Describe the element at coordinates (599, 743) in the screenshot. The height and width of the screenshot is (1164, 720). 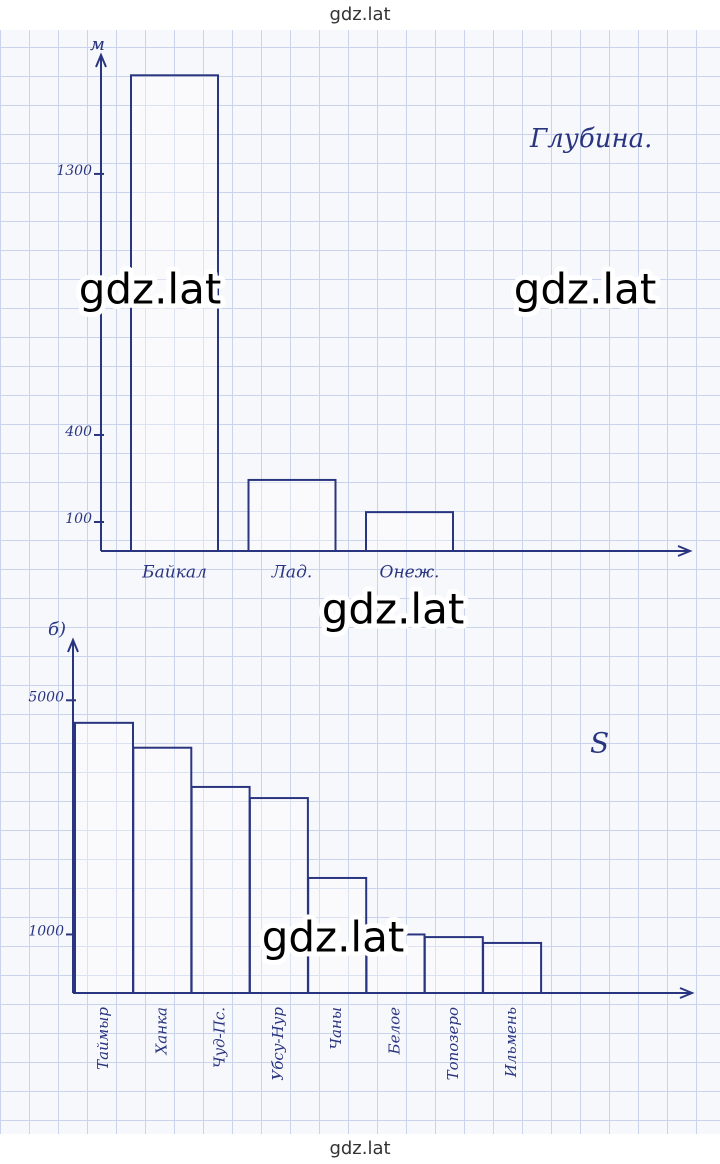
I see `annotation: S` at that location.